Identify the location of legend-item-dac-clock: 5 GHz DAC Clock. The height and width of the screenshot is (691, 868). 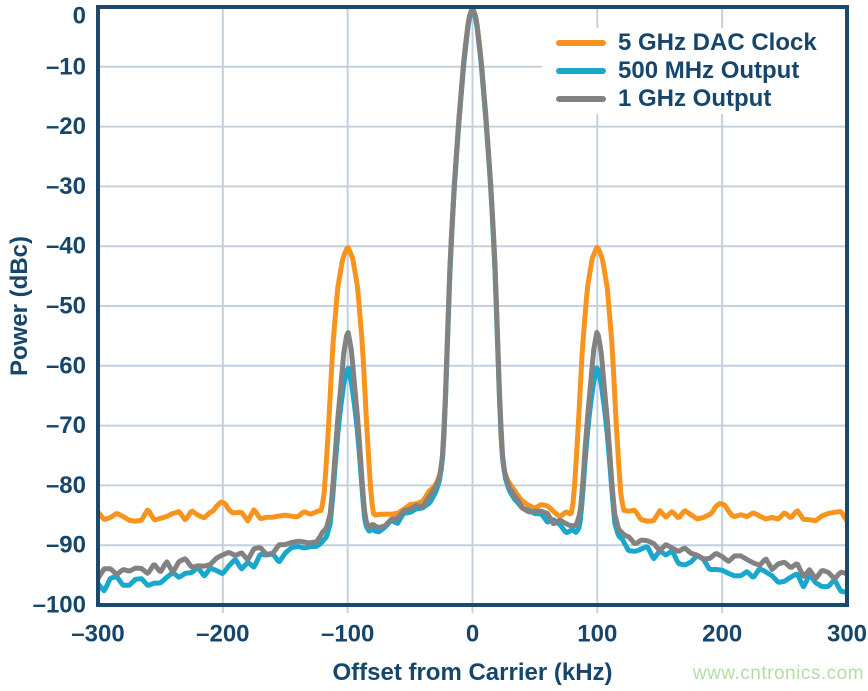
(693, 43).